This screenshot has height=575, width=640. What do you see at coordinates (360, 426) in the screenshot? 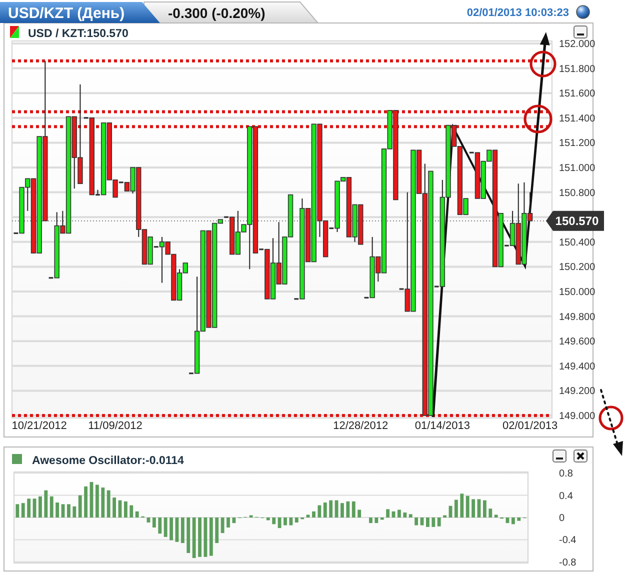
I see `x-tick-label: 12/28/2012` at bounding box center [360, 426].